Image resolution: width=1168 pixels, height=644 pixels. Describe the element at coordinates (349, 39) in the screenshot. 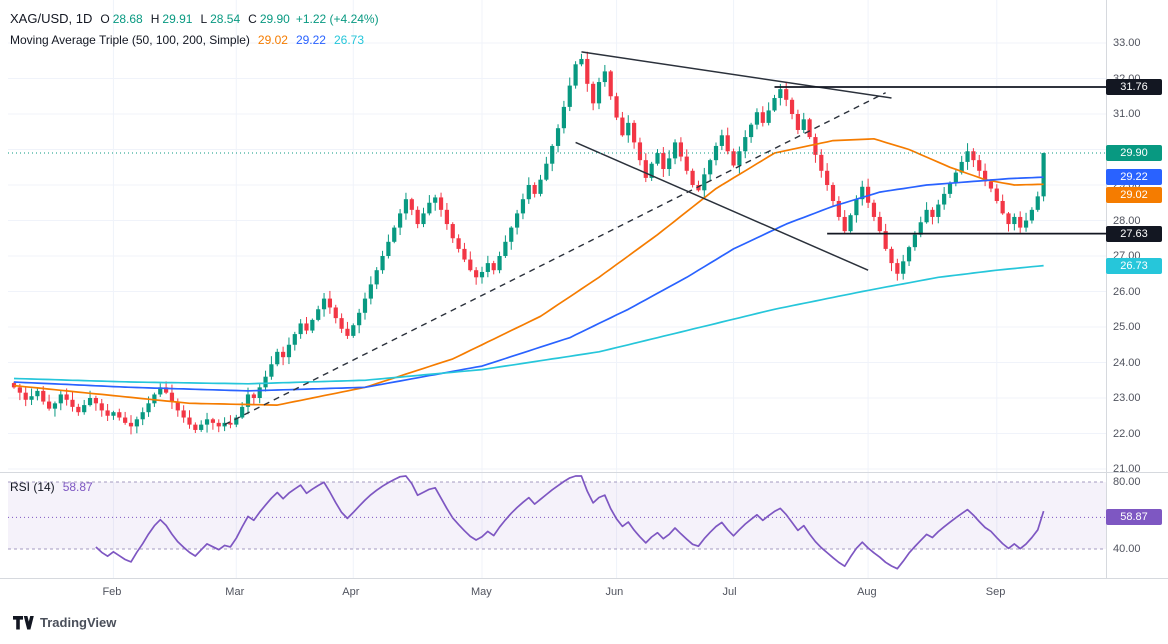

I see `ma200-value: 26.73` at that location.